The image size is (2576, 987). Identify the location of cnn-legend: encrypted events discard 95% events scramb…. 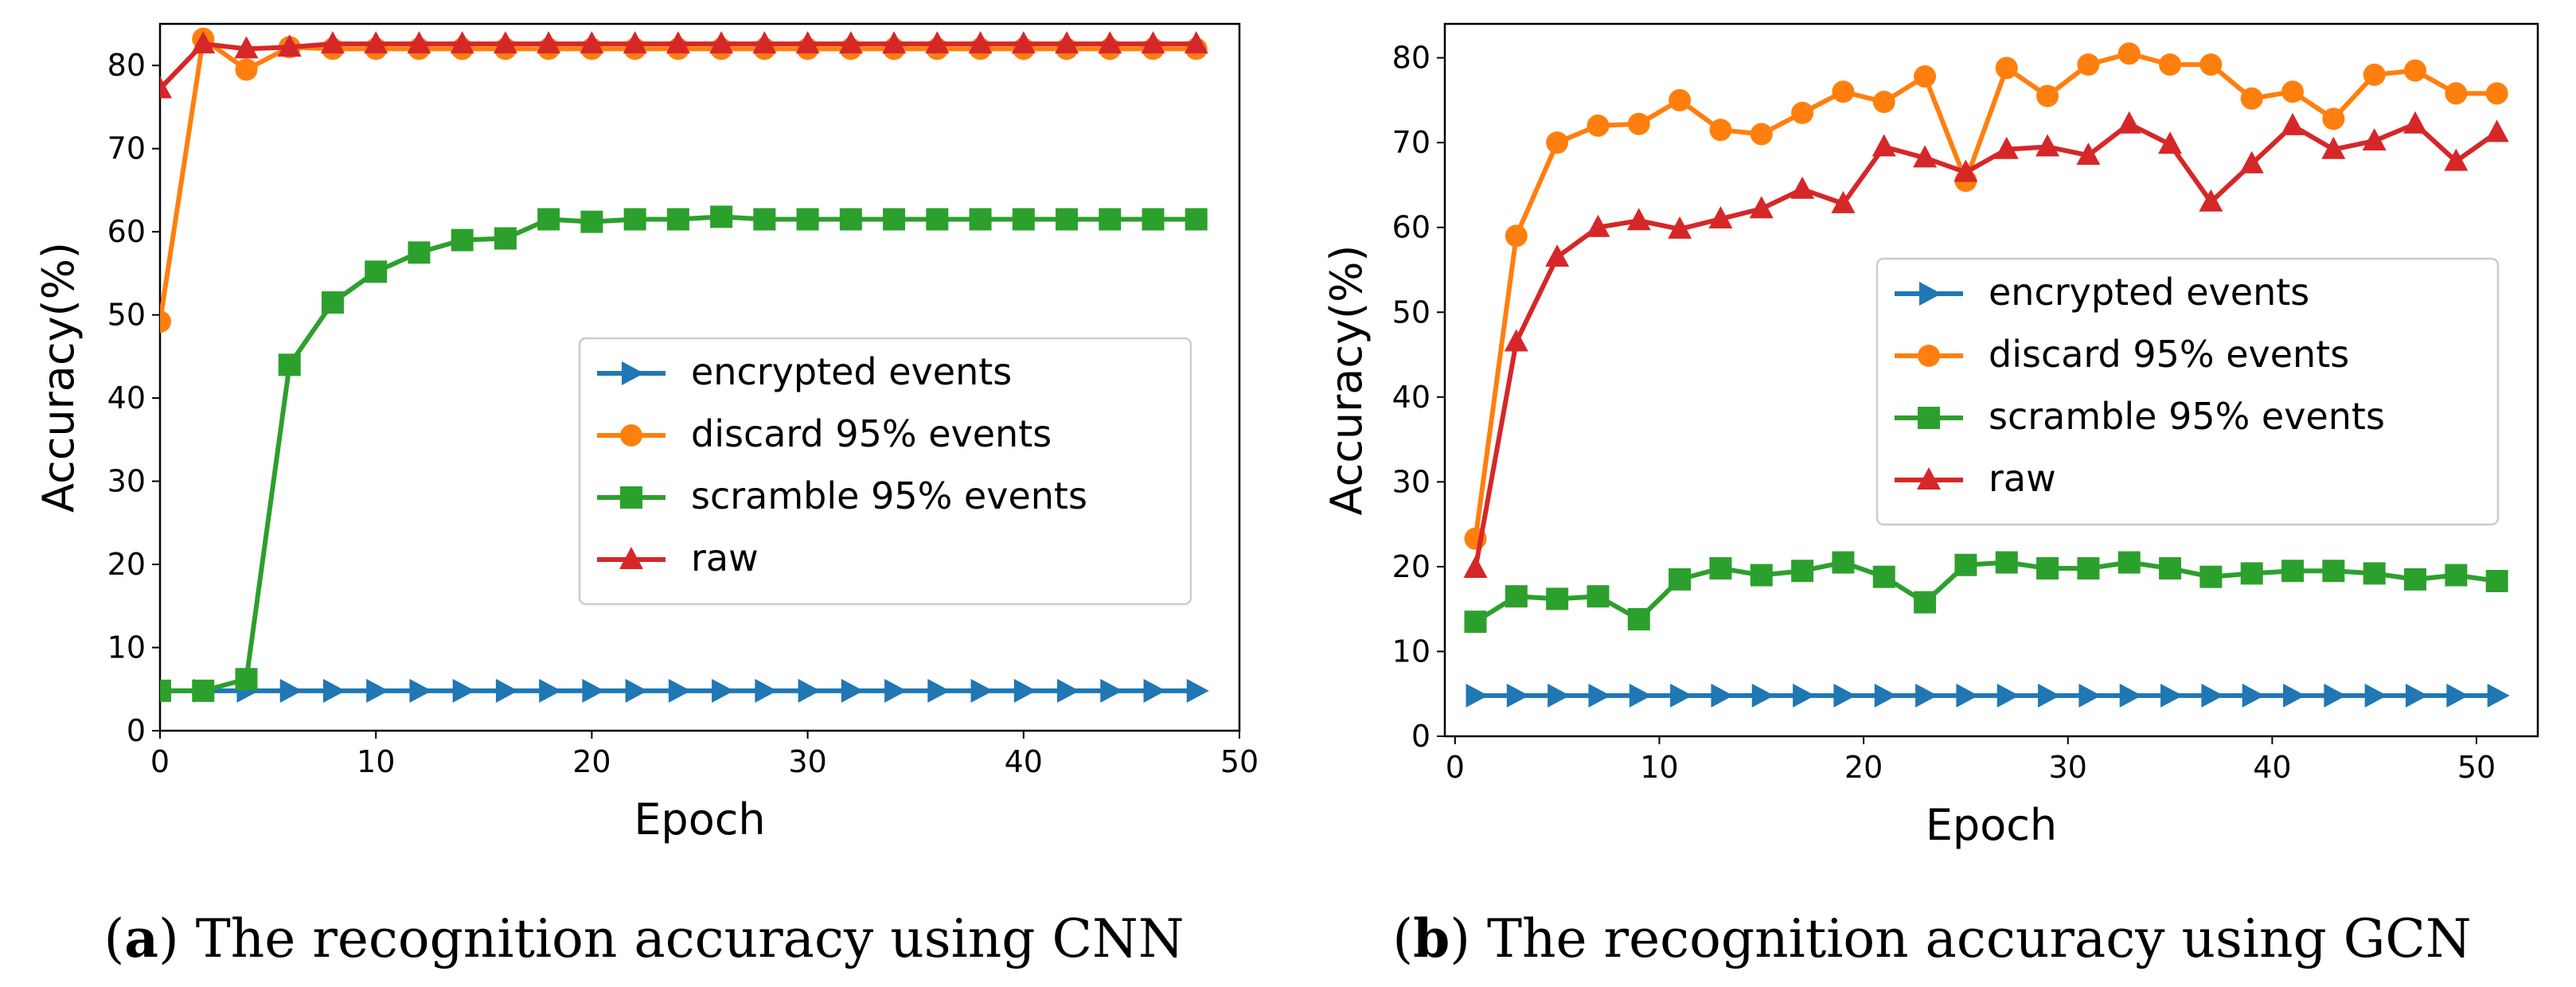
(885, 472).